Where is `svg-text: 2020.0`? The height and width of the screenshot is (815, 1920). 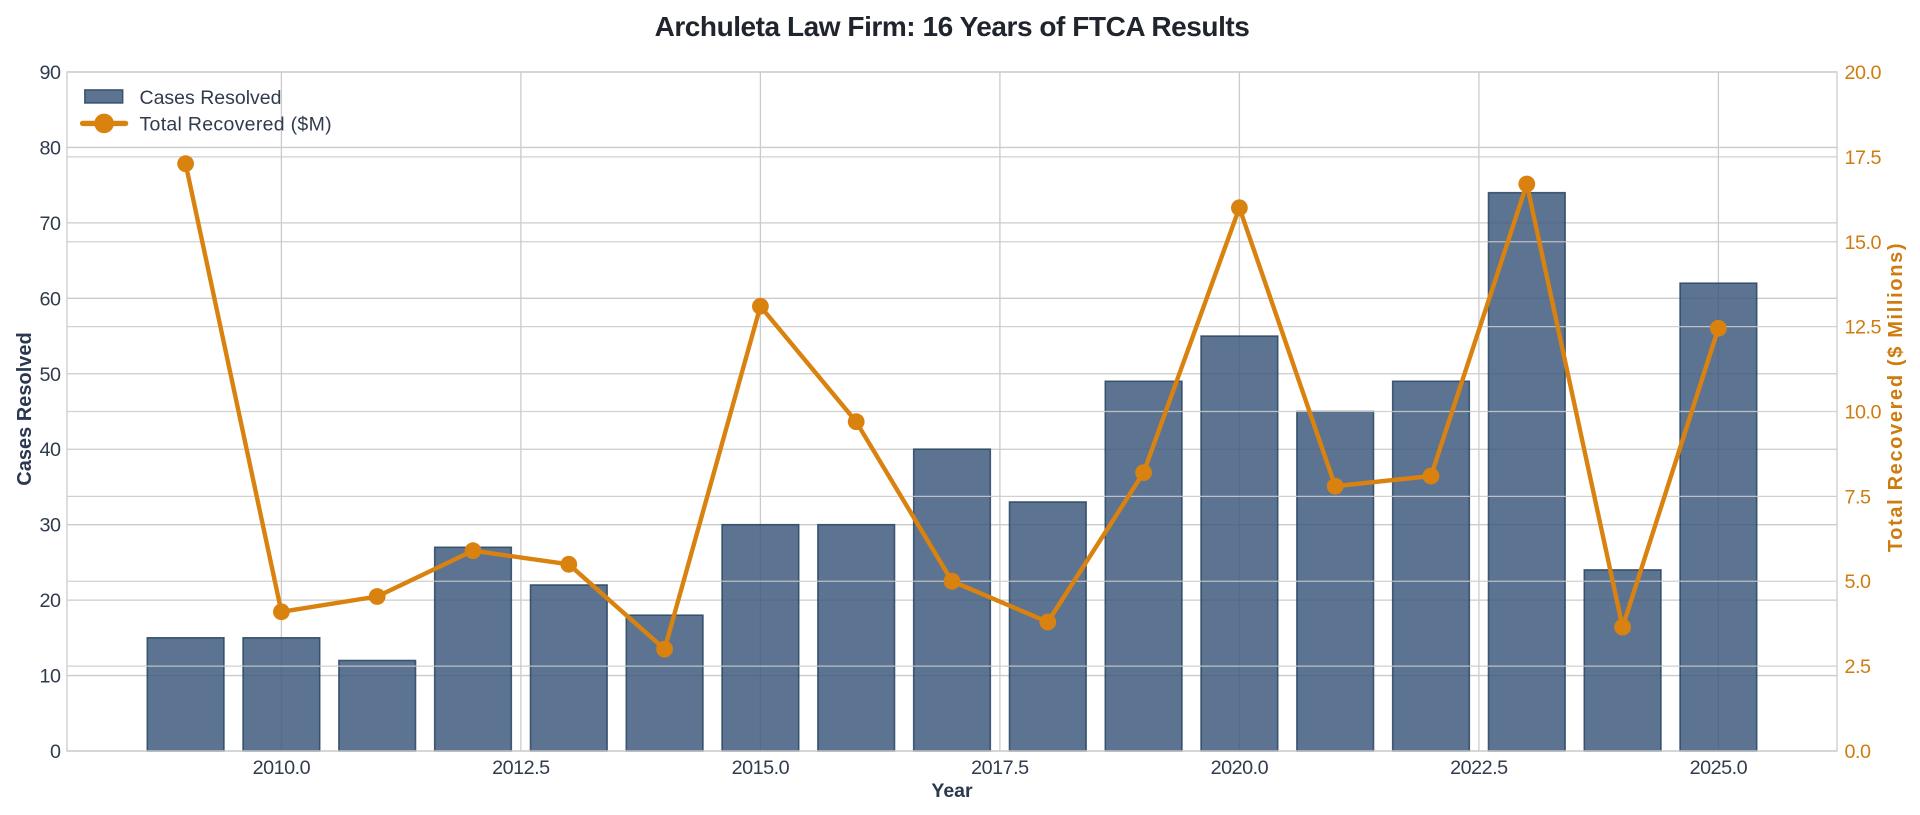
svg-text: 2020.0 is located at coordinates (1240, 768).